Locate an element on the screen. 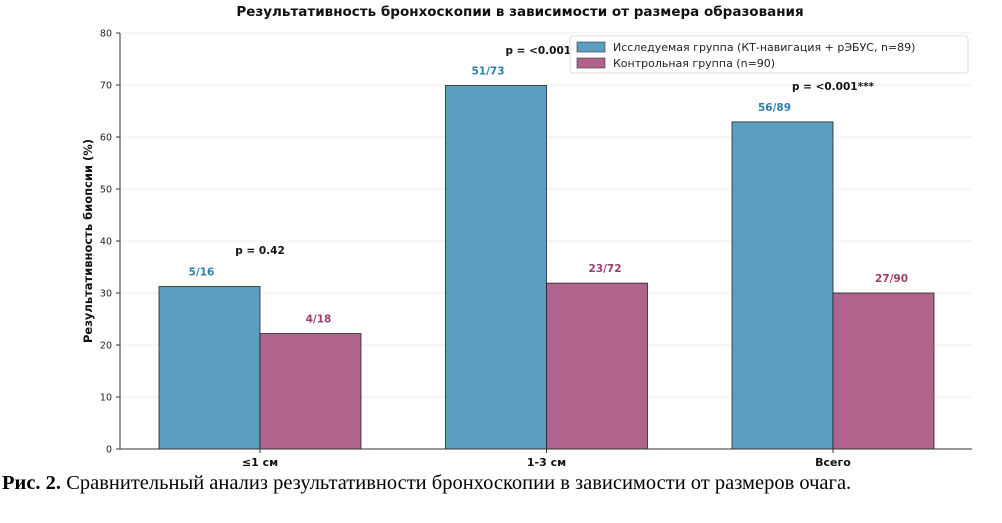  bar-data-label: 51/73 is located at coordinates (487, 72).